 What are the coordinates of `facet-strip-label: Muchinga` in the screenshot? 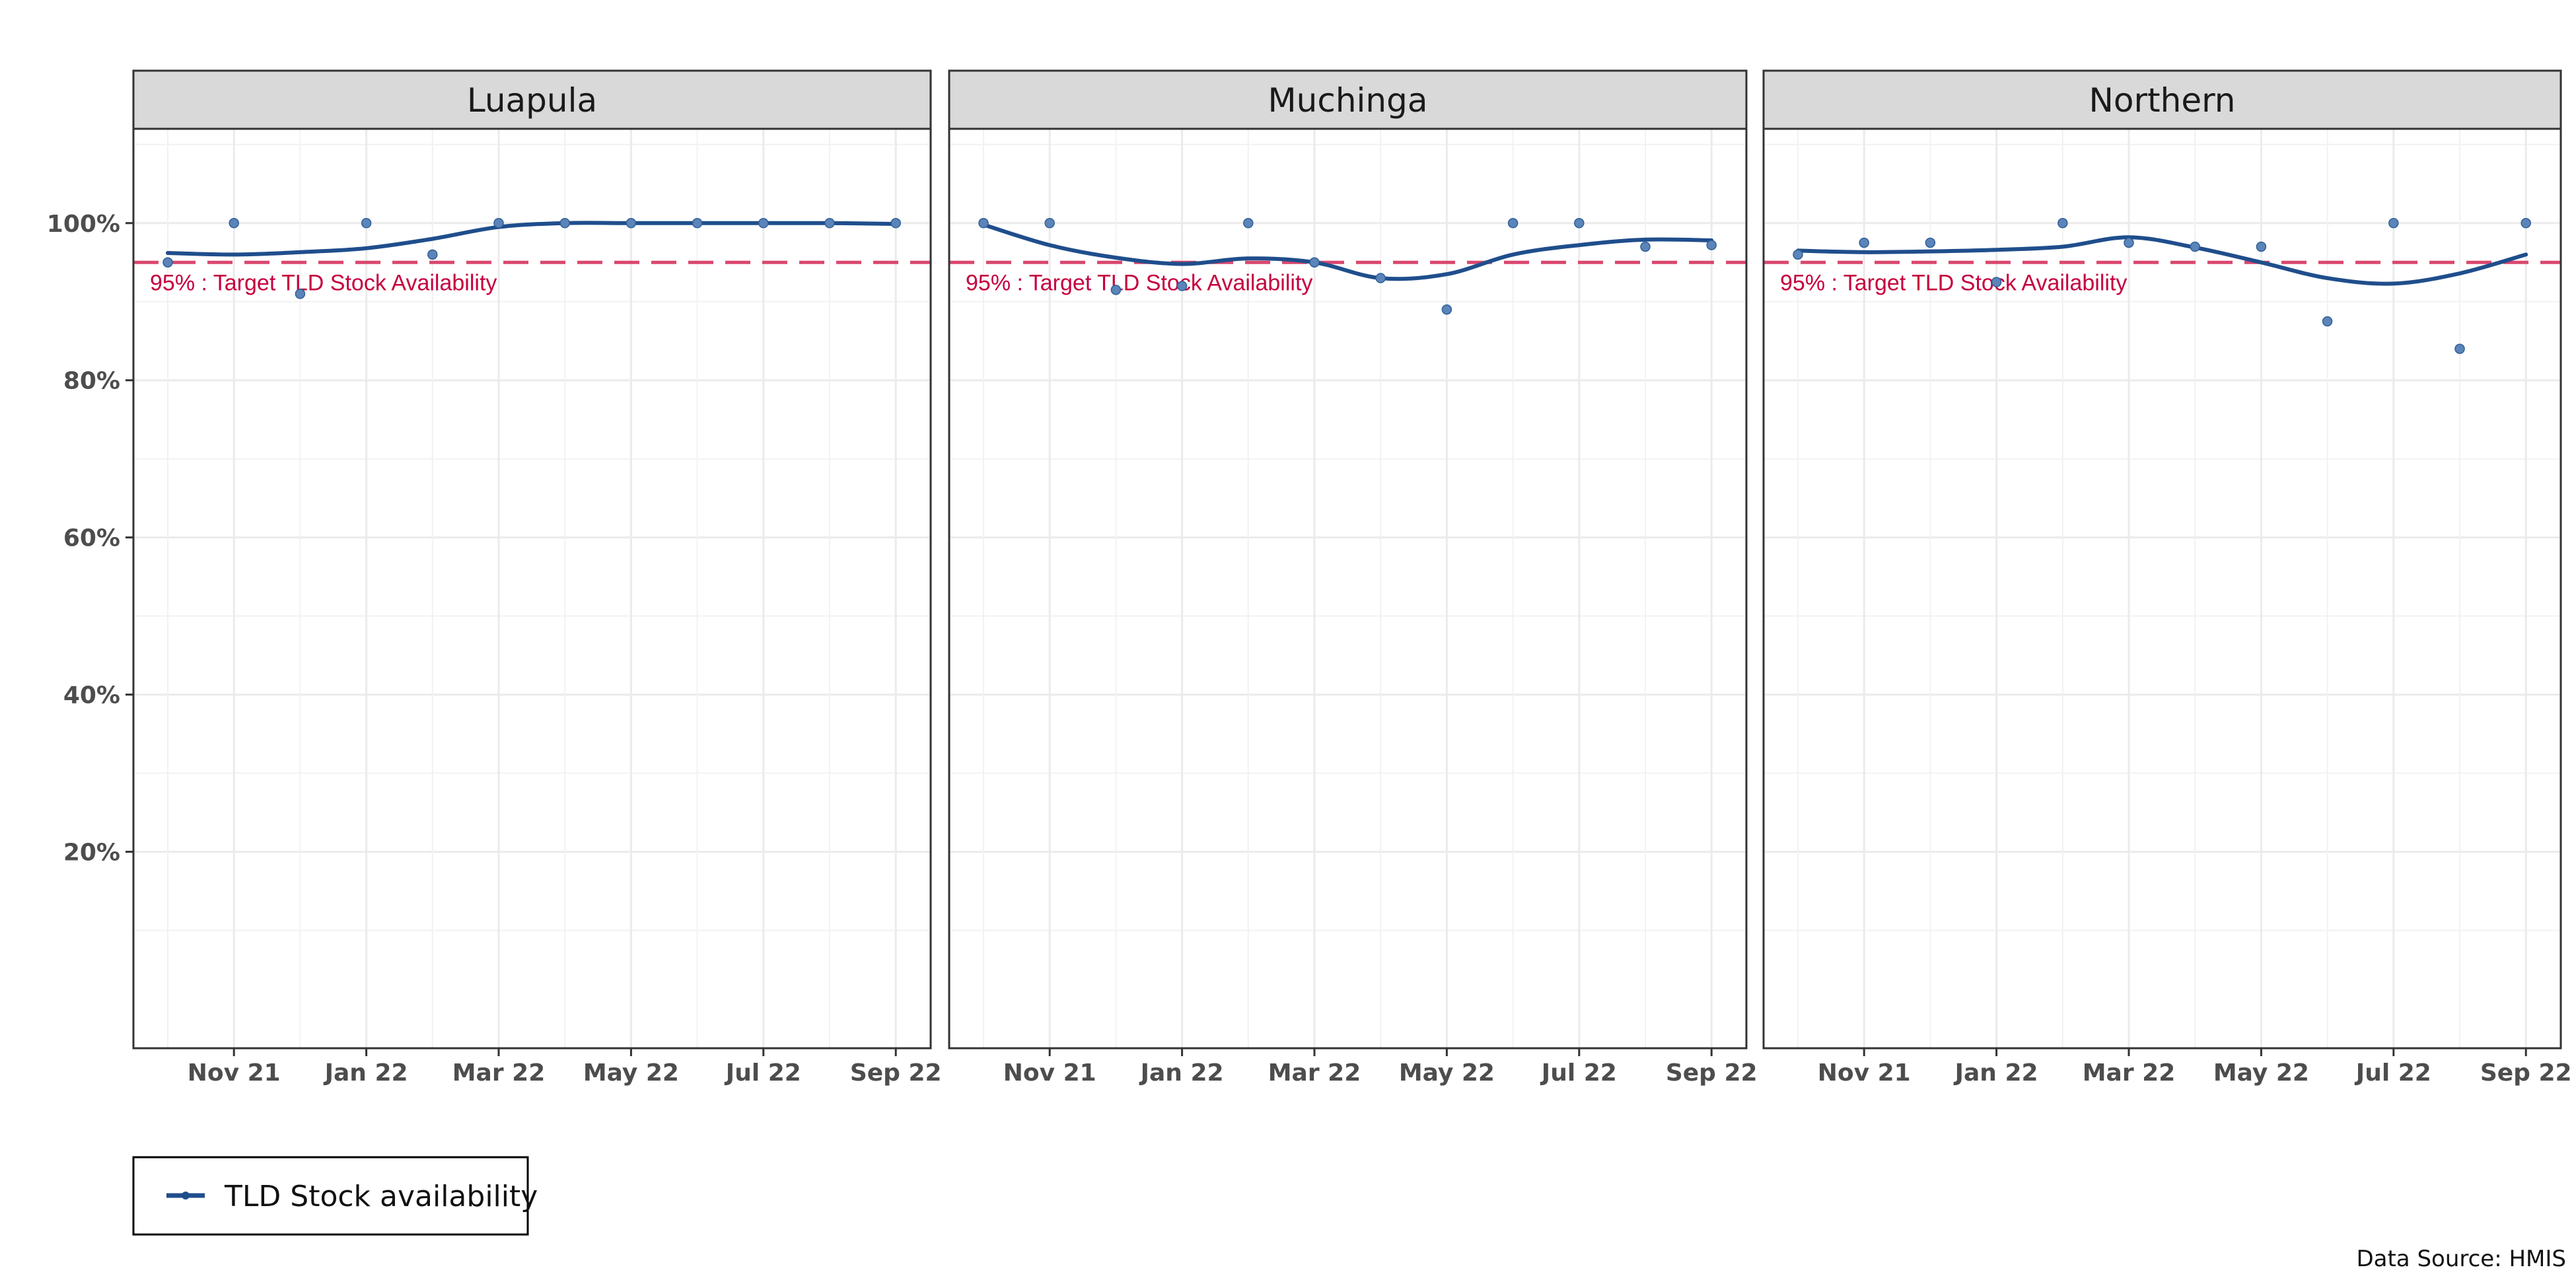 It's located at (1348, 101).